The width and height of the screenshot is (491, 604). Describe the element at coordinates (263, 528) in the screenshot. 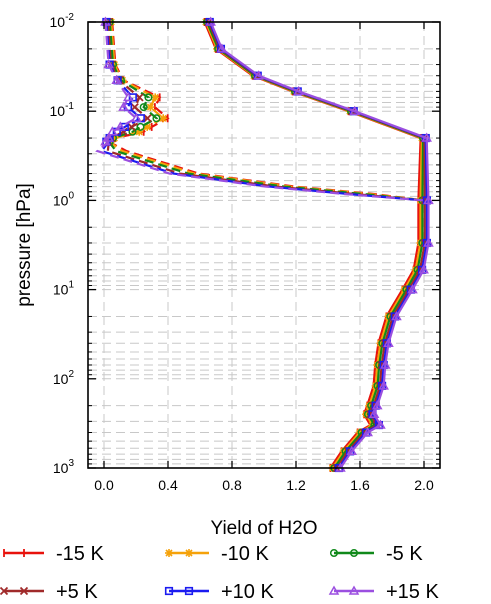

I see `x-axis-label: Yield of H2O` at that location.